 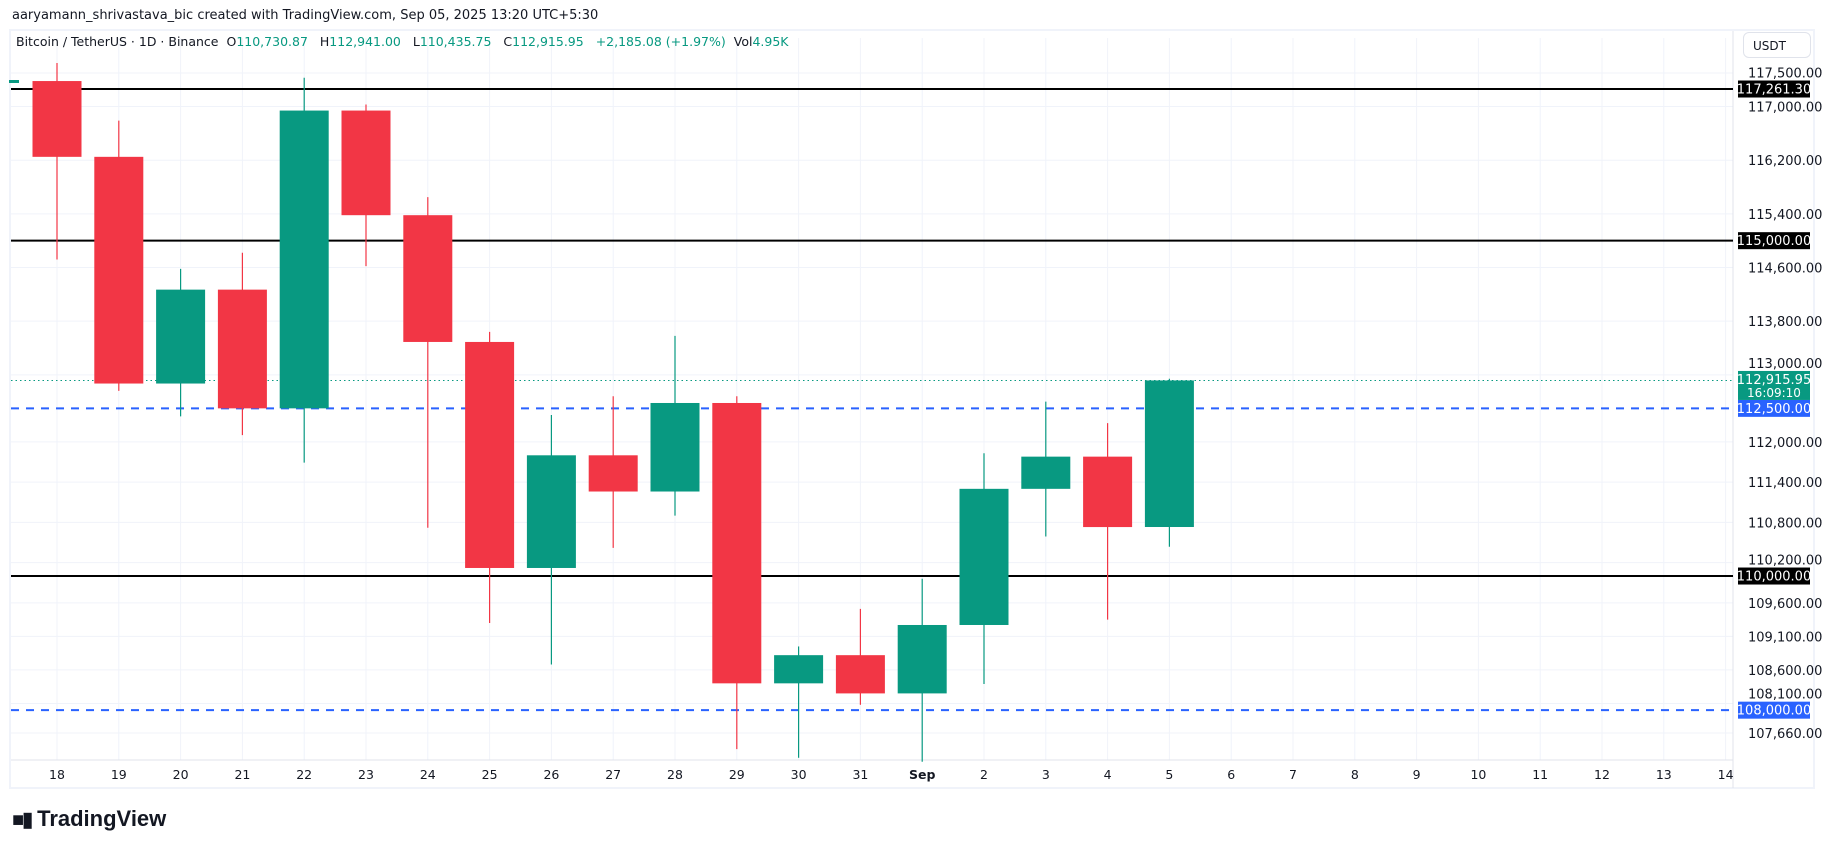 What do you see at coordinates (799, 774) in the screenshot?
I see `date-tick-label: 30` at bounding box center [799, 774].